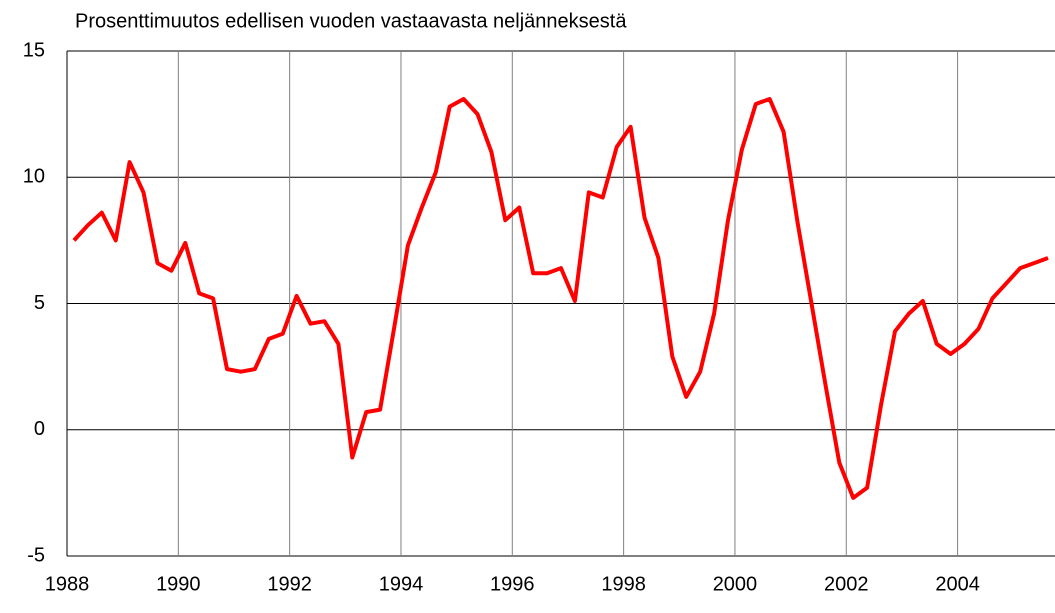 Image resolution: width=1055 pixels, height=613 pixels. I want to click on x-tick-label: 1998, so click(623, 584).